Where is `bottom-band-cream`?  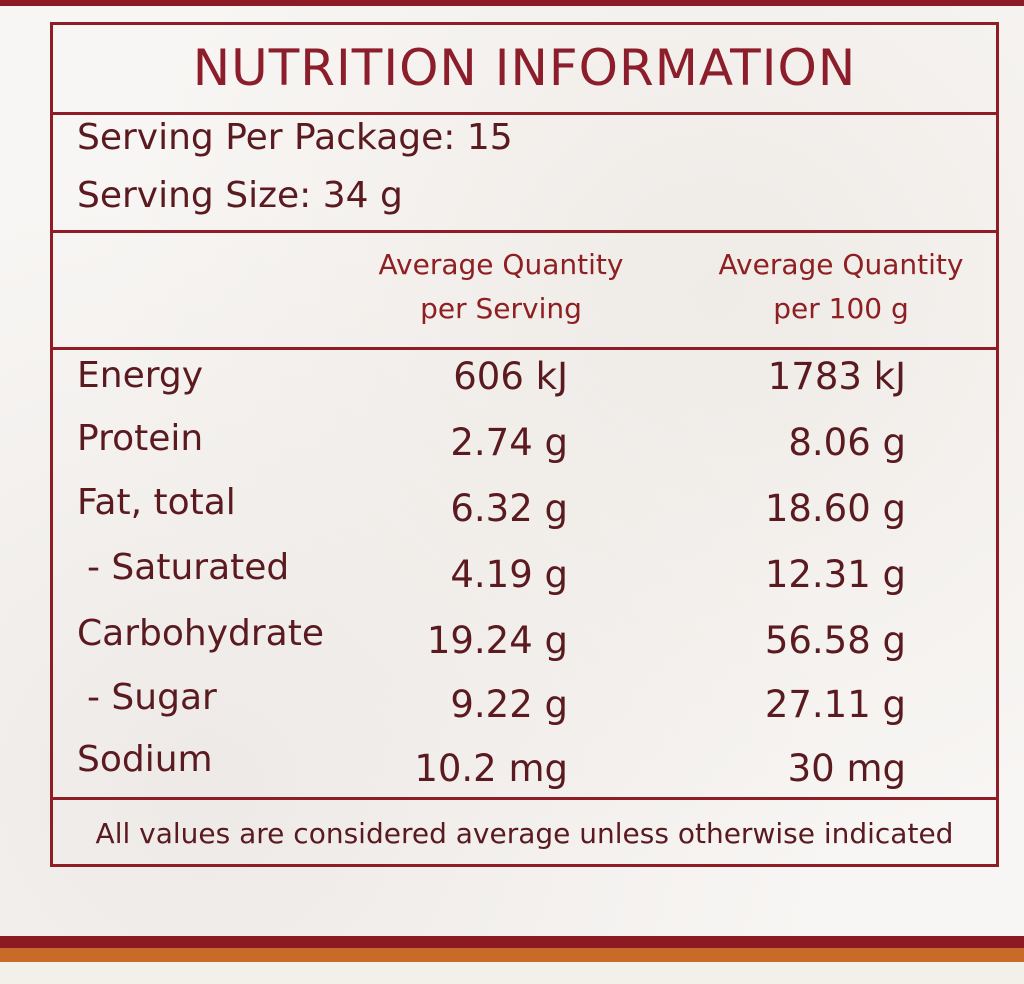
bottom-band-cream is located at coordinates (512, 973).